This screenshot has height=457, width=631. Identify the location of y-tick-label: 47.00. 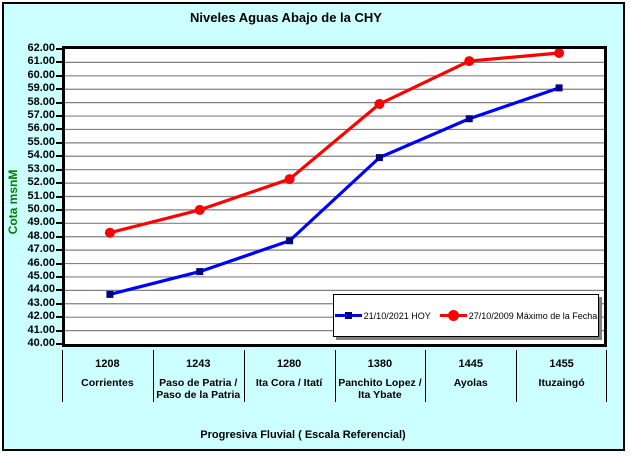
(41, 249).